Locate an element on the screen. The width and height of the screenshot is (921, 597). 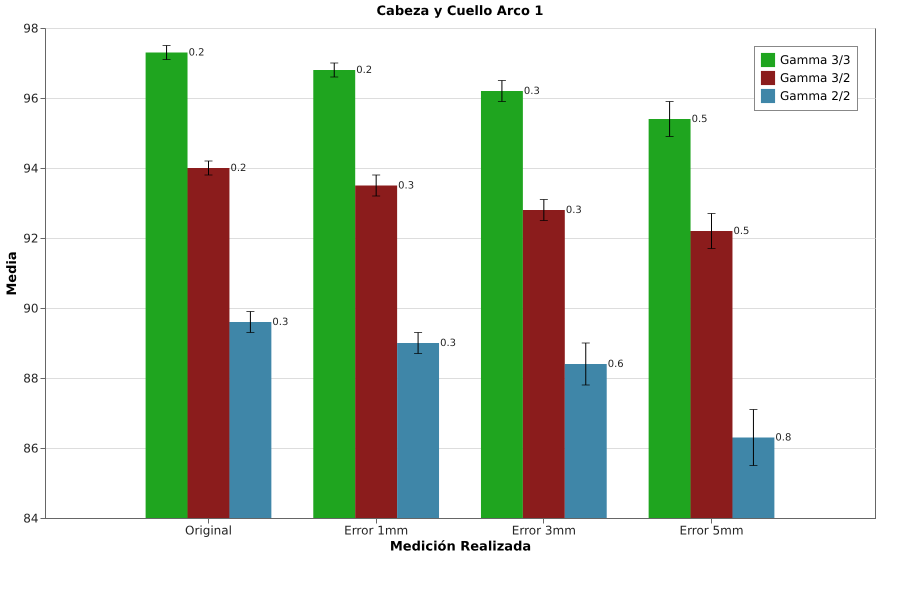
y-tick-label: 88 is located at coordinates (30, 379).